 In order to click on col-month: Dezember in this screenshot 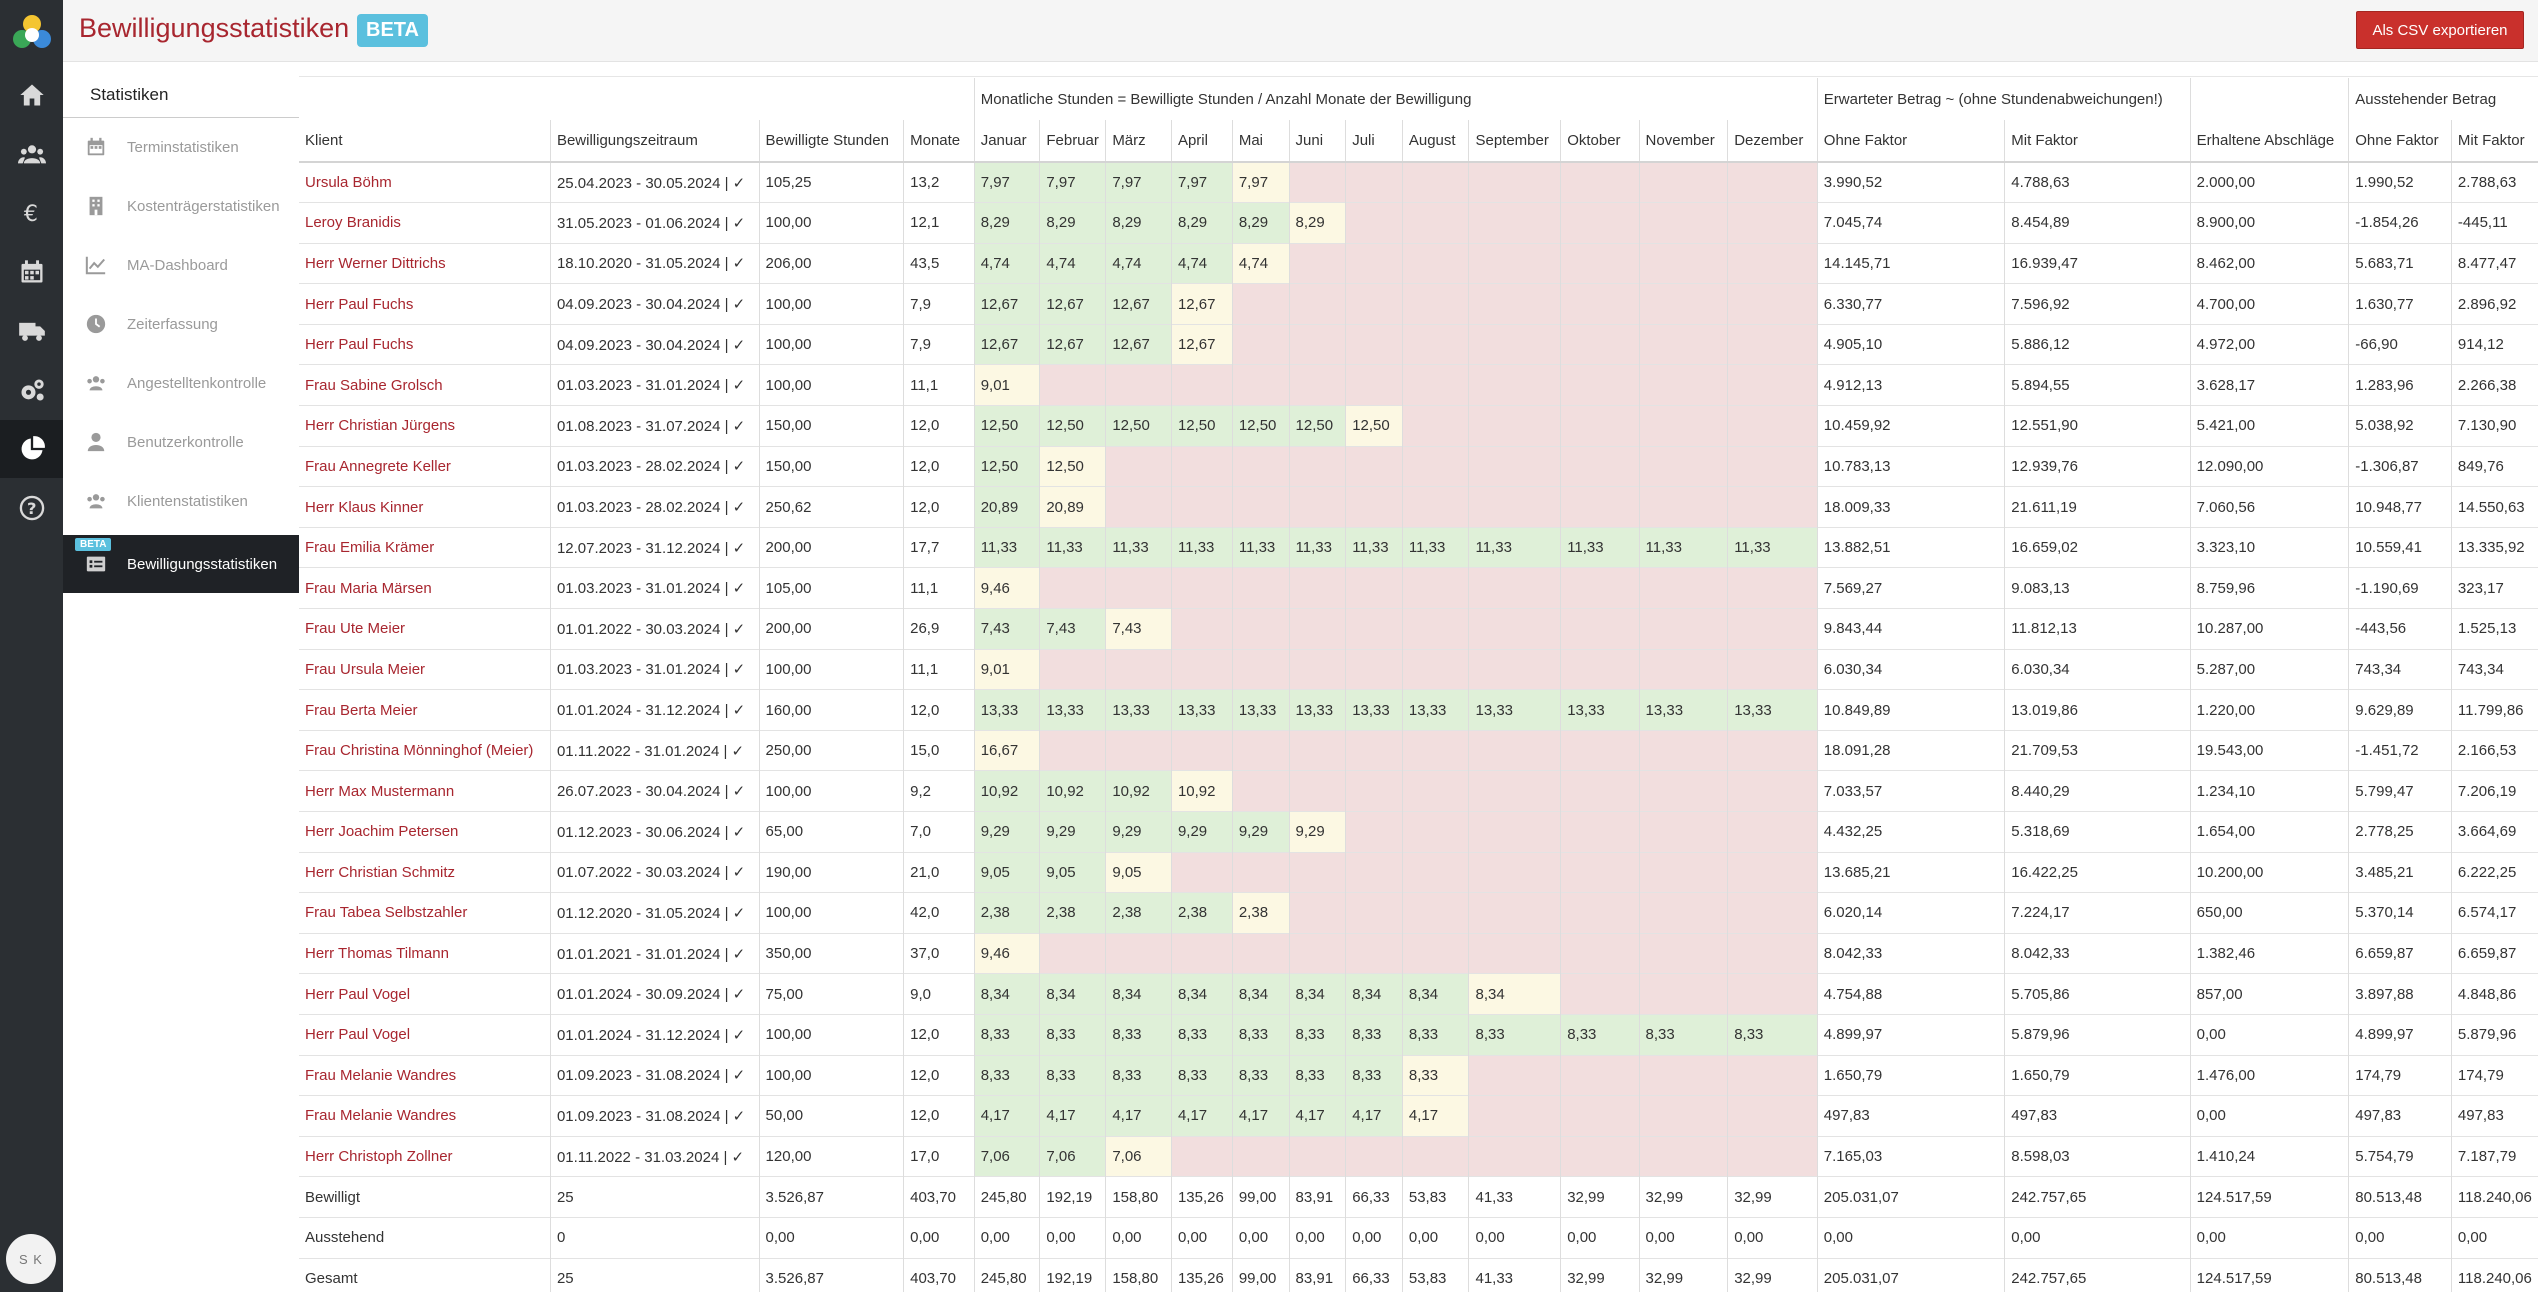, I will do `click(1772, 141)`.